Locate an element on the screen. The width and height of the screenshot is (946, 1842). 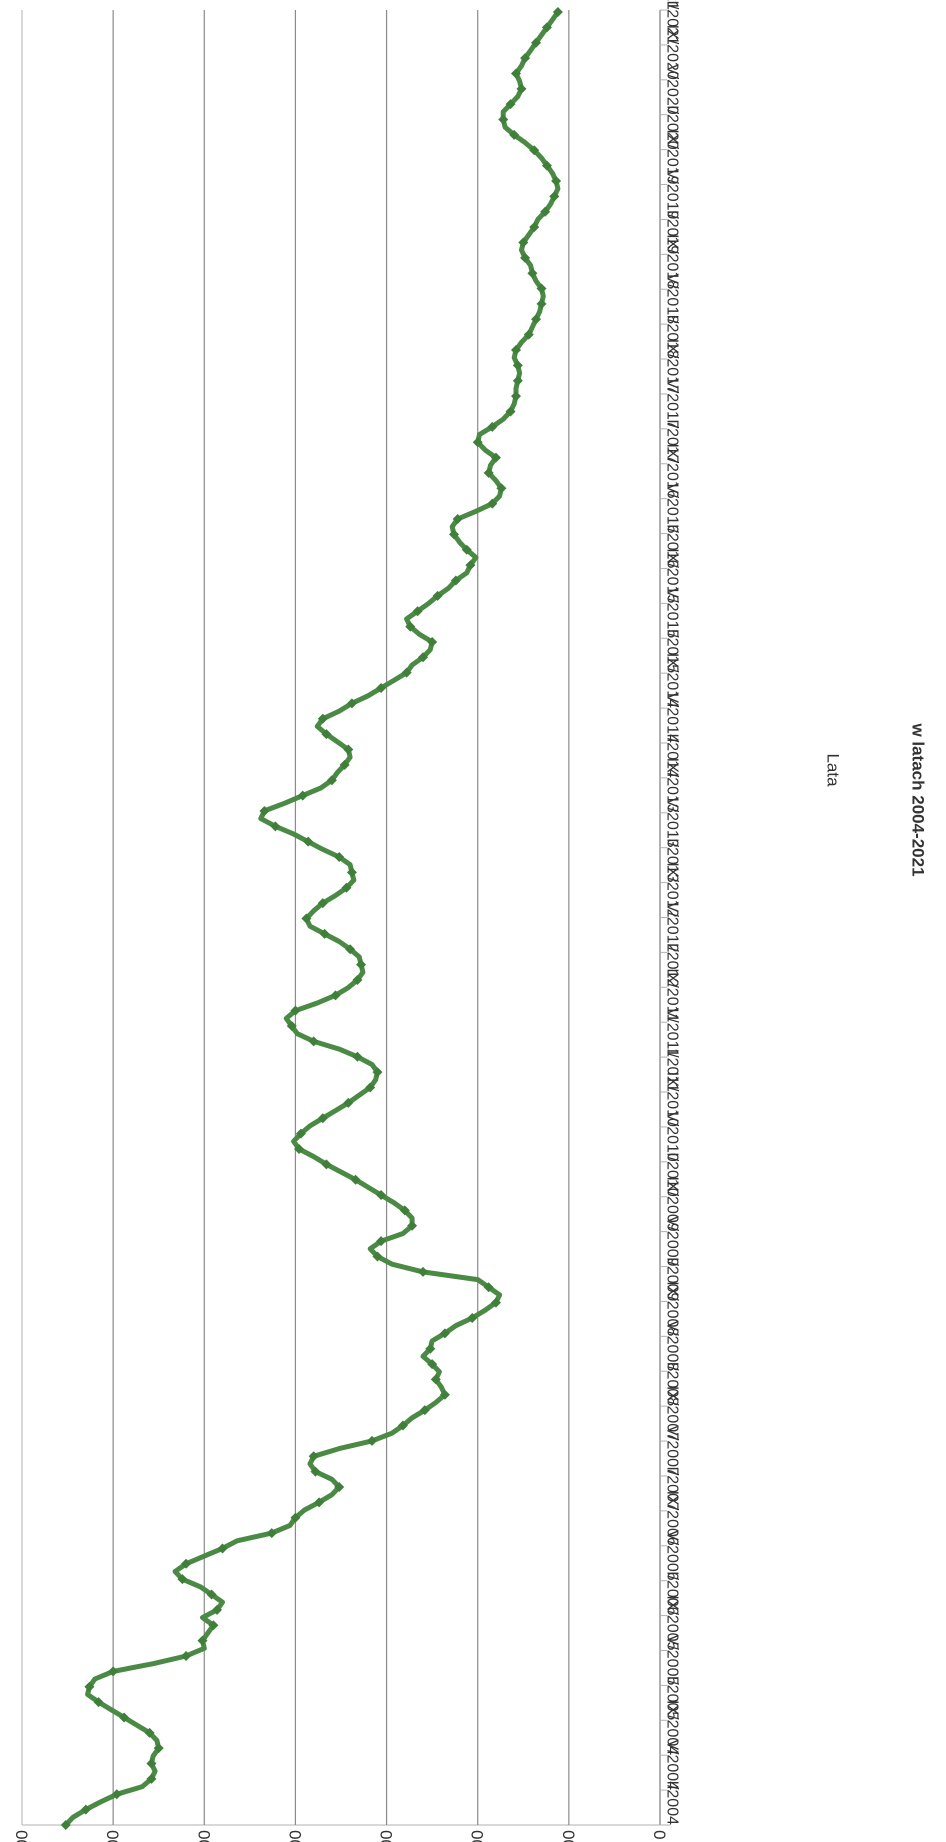
category-label: IX/2015 is located at coordinates (672, 575).